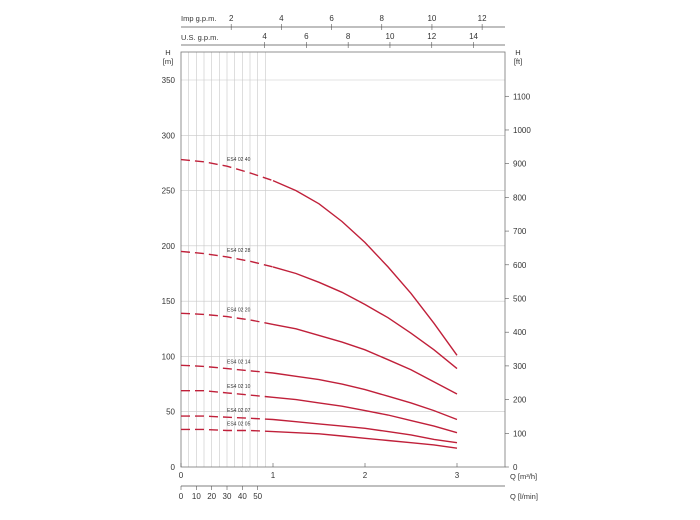 The width and height of the screenshot is (700, 520). What do you see at coordinates (200, 37) in the screenshot?
I see `top-us-axis-label: U.S. g.p.m.` at bounding box center [200, 37].